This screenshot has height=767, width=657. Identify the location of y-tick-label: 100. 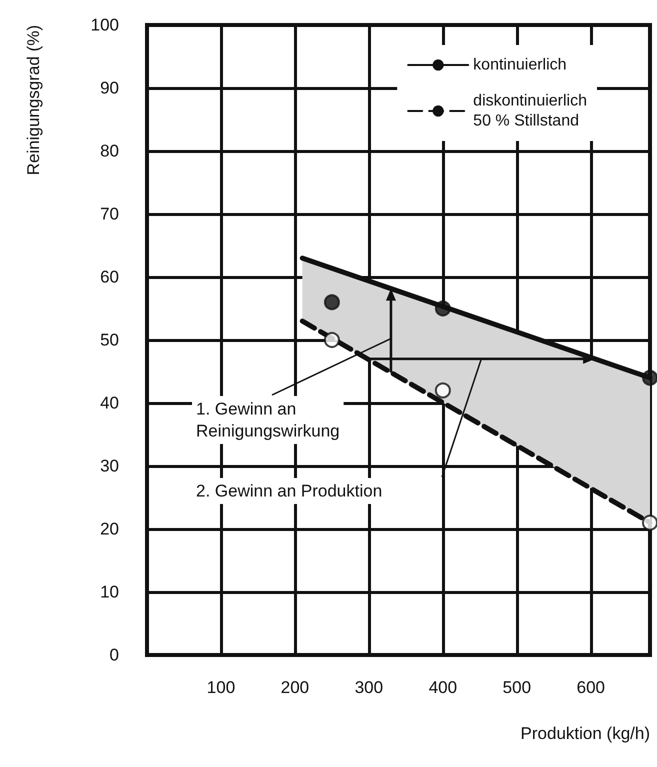
(104, 25).